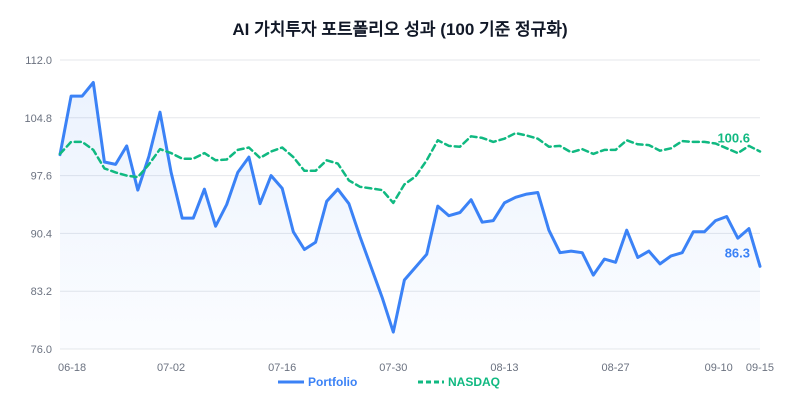 This screenshot has width=800, height=400. I want to click on x-tick-label: 08-13, so click(504, 368).